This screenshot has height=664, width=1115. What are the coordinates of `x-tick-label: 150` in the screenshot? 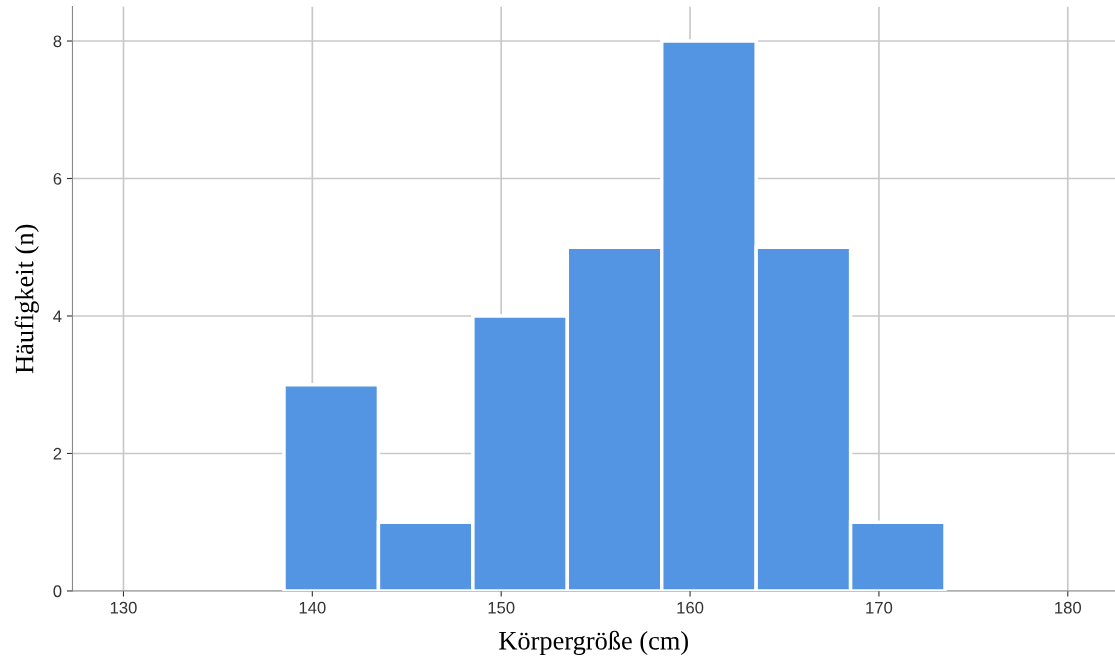 It's located at (501, 607).